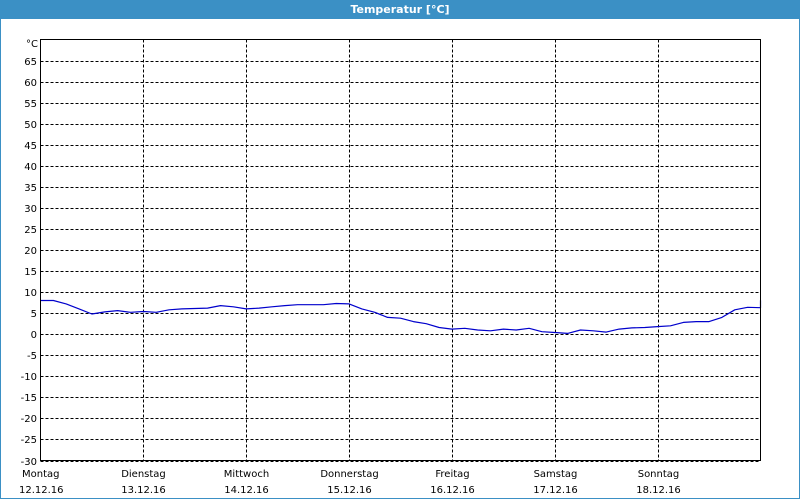 This screenshot has height=500, width=800. What do you see at coordinates (400, 9) in the screenshot?
I see `chart-title: Temperatur [°C]` at bounding box center [400, 9].